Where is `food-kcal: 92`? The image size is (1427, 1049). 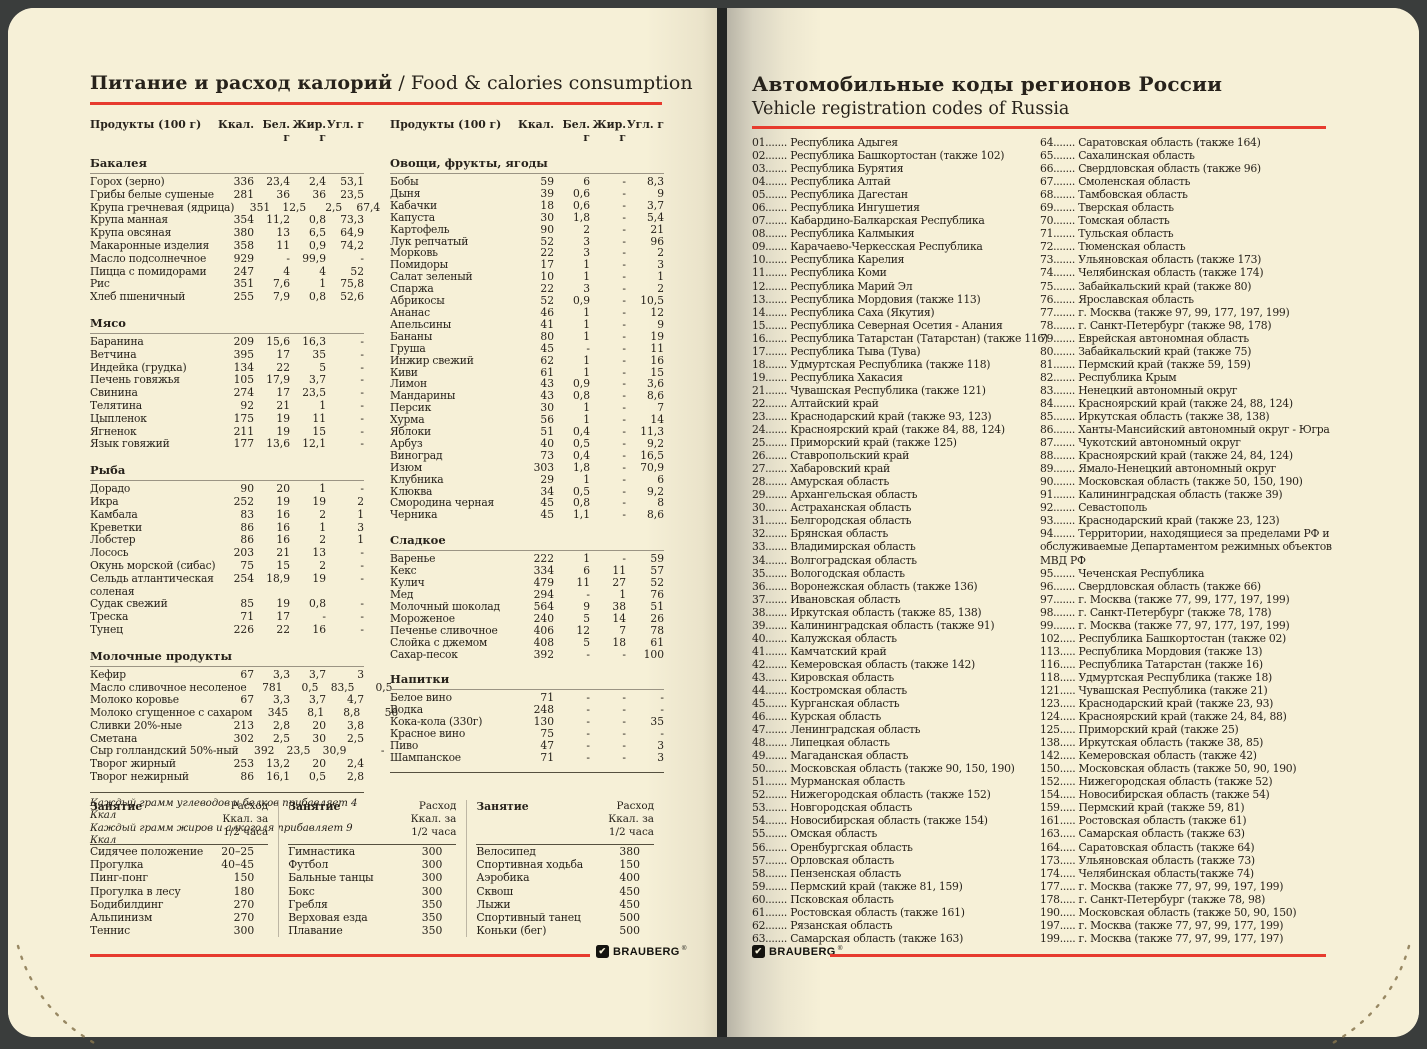 food-kcal: 92 is located at coordinates (247, 405).